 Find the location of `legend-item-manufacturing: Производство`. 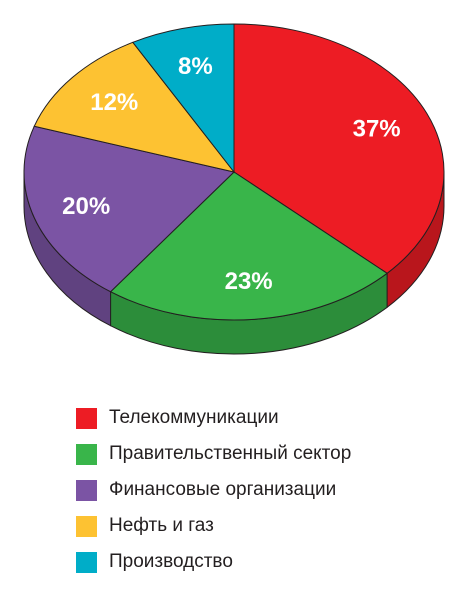

legend-item-manufacturing: Производство is located at coordinates (213, 562).